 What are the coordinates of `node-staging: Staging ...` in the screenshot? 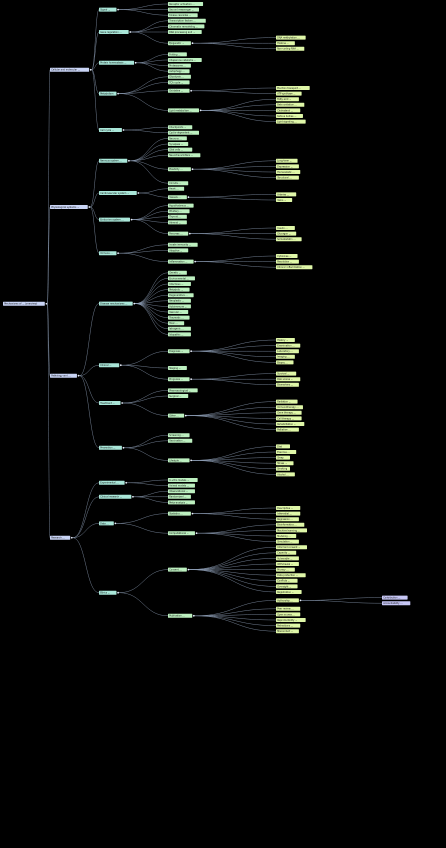 It's located at (177, 368).